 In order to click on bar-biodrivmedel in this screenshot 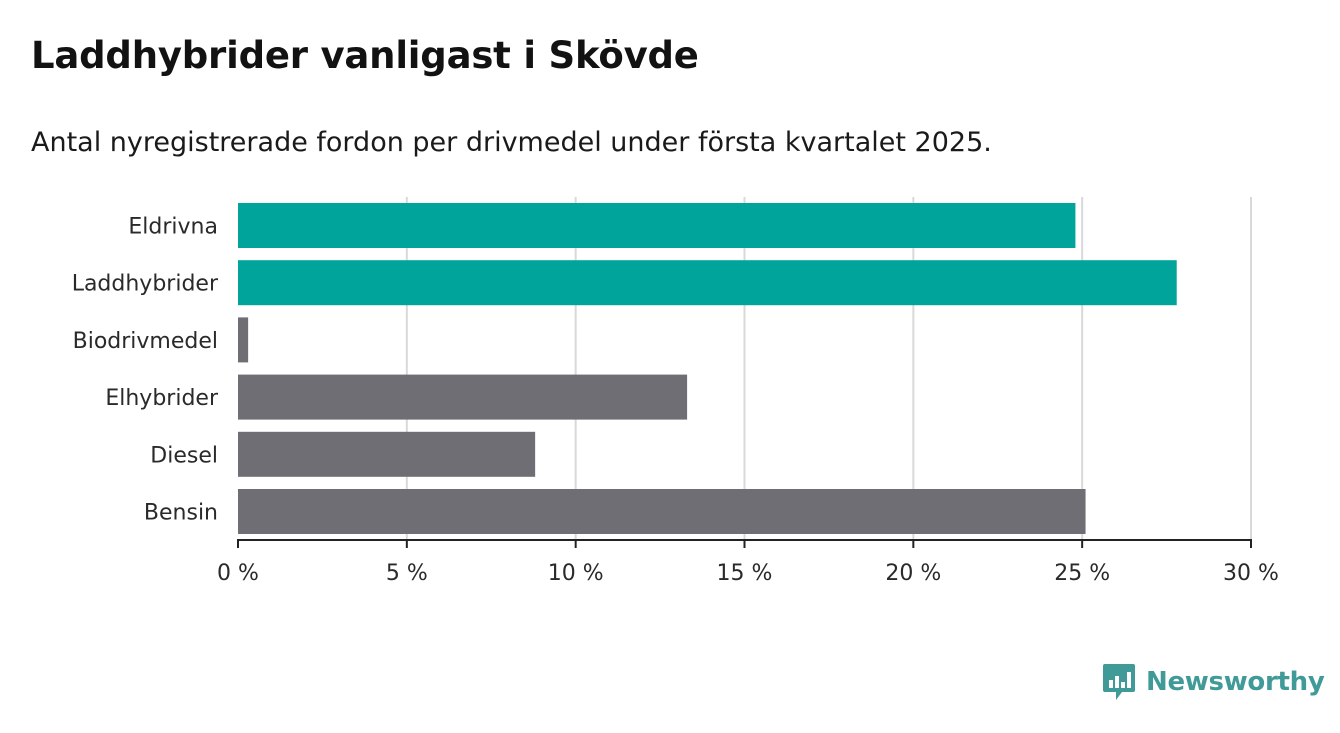, I will do `click(243, 340)`.